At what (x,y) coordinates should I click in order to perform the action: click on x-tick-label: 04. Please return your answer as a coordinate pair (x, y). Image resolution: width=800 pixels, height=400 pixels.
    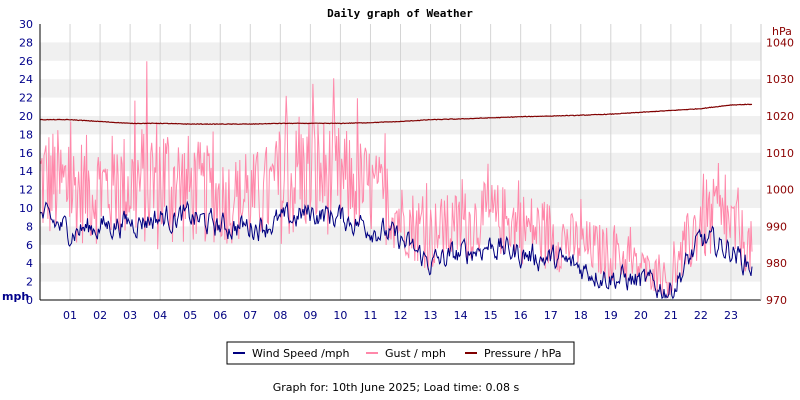
    Looking at the image, I should click on (160, 315).